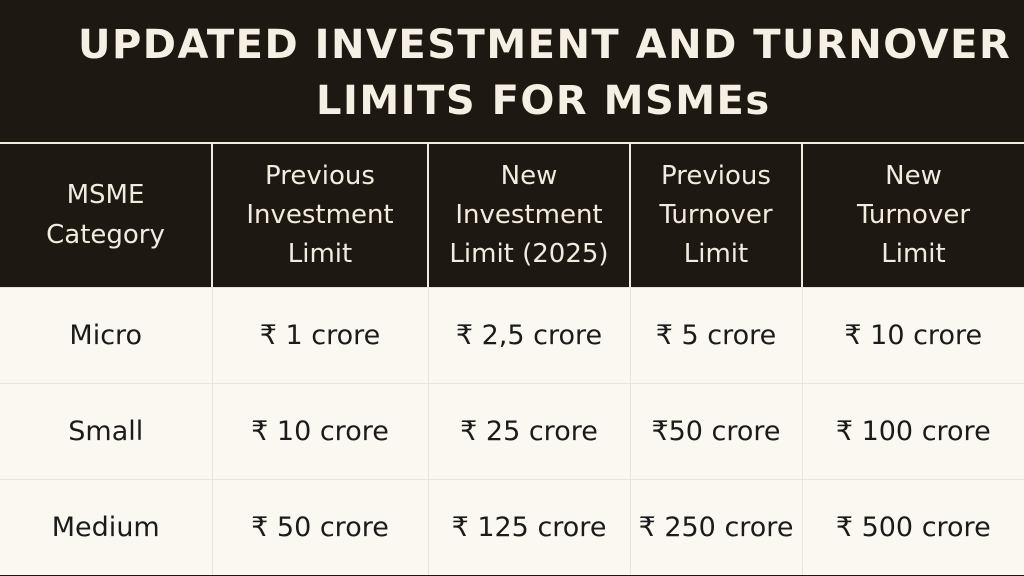 The height and width of the screenshot is (576, 1024). I want to click on new-investment-cell: ₹ 25 crore, so click(528, 430).